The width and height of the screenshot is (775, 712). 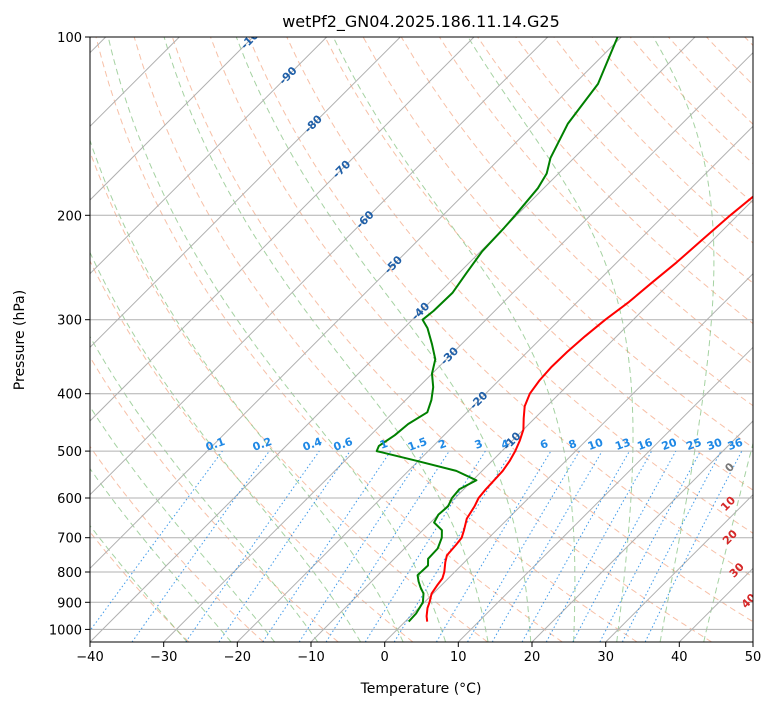 I want to click on x-axis-label: Temperature (°C), so click(x=421, y=689).